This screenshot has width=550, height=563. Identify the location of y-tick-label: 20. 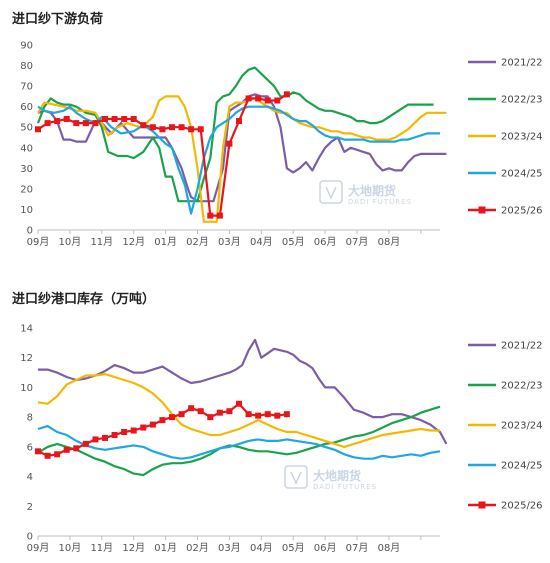
(26, 189).